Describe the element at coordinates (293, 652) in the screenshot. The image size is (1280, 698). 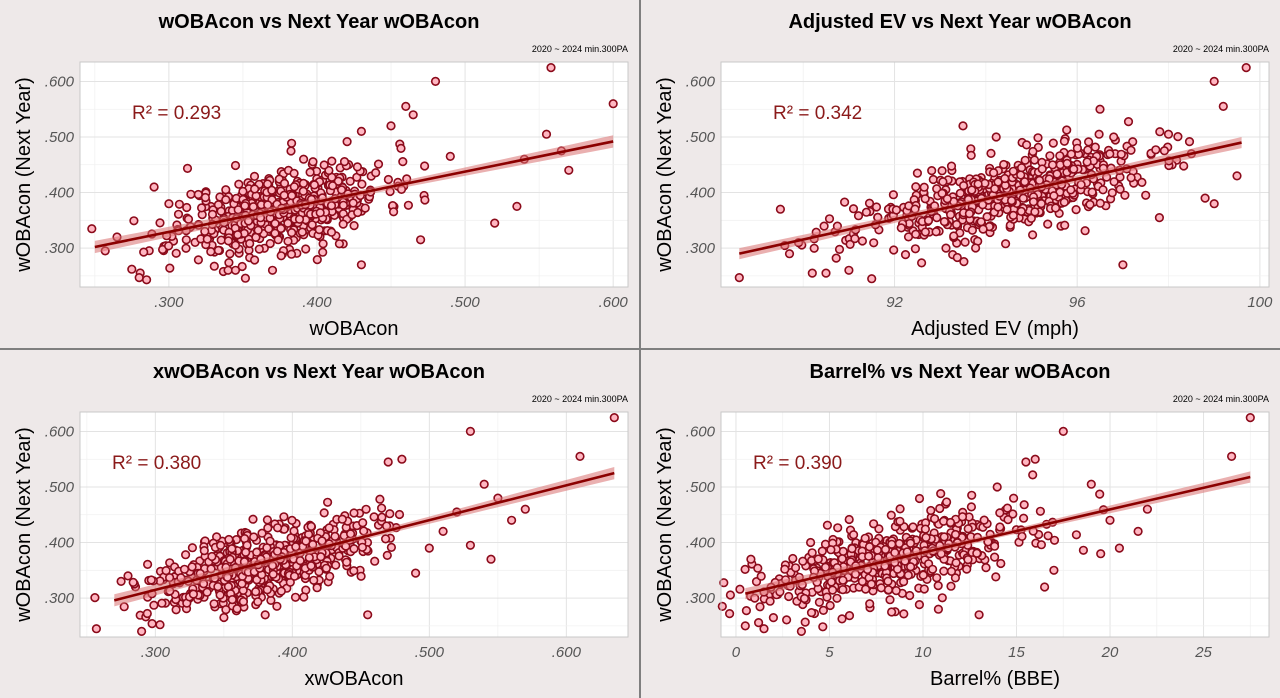
I see `x-tick-label: .400` at that location.